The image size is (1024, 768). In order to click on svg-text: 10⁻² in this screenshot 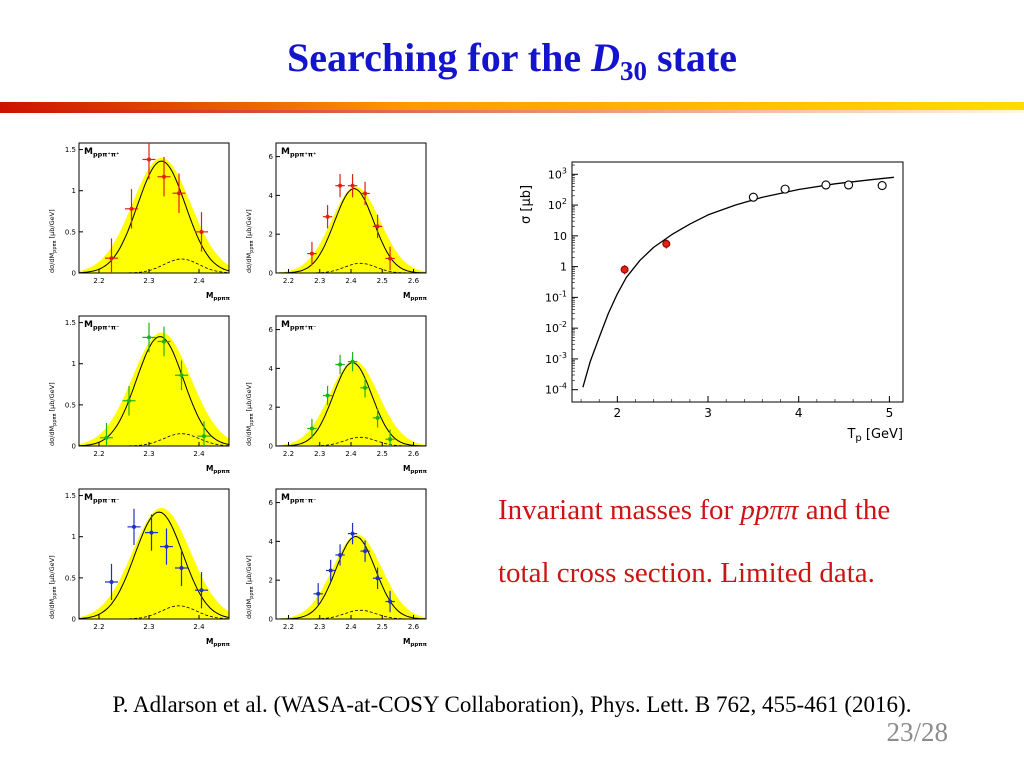, I will do `click(556, 327)`.